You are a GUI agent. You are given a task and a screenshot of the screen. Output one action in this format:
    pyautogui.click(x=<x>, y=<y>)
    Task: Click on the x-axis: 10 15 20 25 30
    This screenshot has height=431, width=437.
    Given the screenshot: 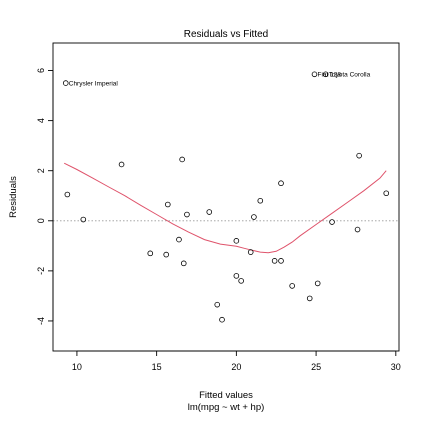 What is the action you would take?
    pyautogui.click(x=236, y=361)
    